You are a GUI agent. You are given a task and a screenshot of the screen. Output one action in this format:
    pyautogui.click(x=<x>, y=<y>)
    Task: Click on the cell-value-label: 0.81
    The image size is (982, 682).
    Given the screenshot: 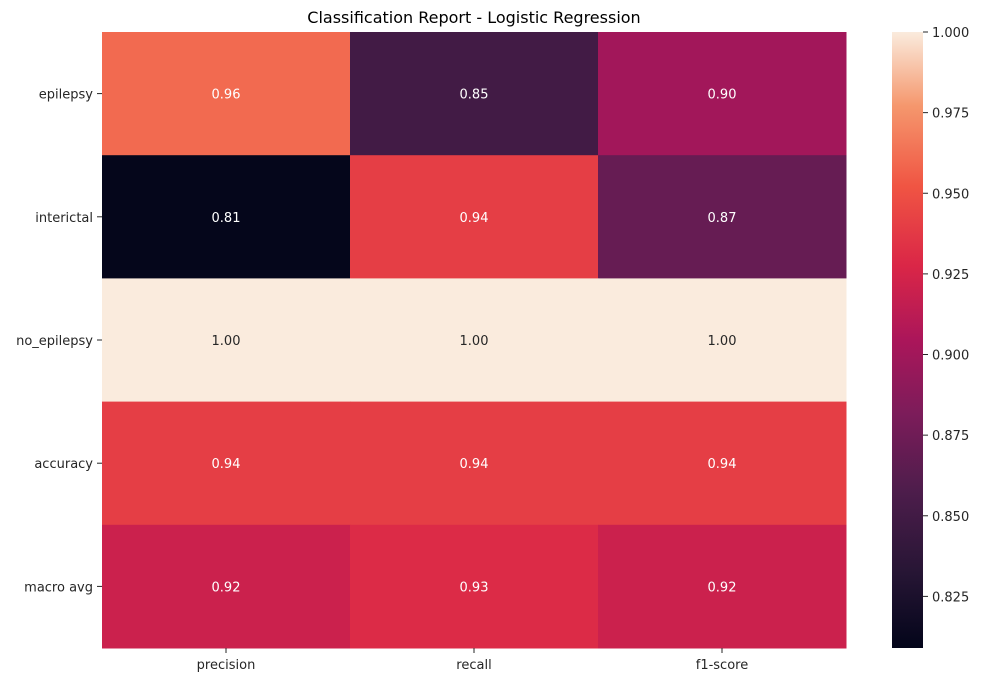 What is the action you would take?
    pyautogui.click(x=226, y=218)
    